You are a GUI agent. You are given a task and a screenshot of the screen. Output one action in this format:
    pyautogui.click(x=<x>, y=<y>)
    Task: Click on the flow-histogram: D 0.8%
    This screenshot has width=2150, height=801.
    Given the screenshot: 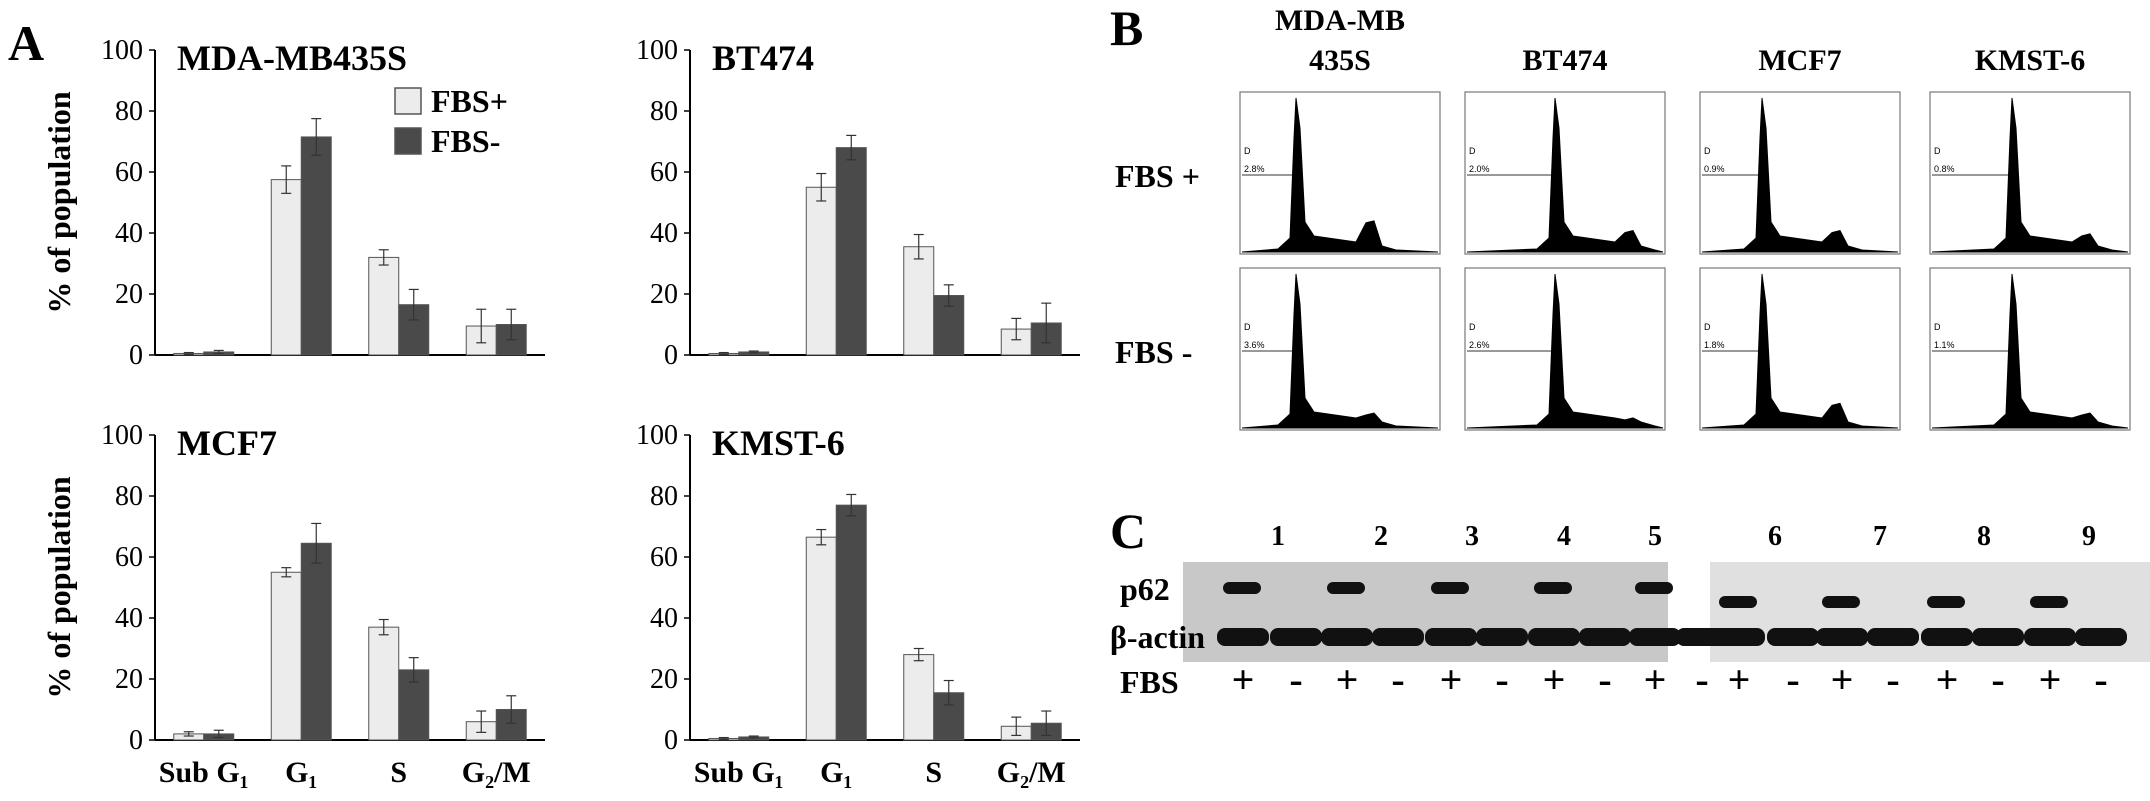 What is the action you would take?
    pyautogui.click(x=2030, y=173)
    